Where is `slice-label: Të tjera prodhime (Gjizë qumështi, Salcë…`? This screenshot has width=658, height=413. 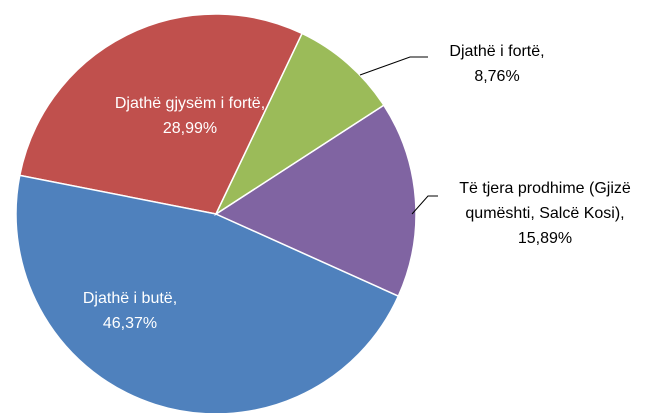
slice-label: Të tjera prodhime (Gjizë qumështi, Salcë… is located at coordinates (545, 213).